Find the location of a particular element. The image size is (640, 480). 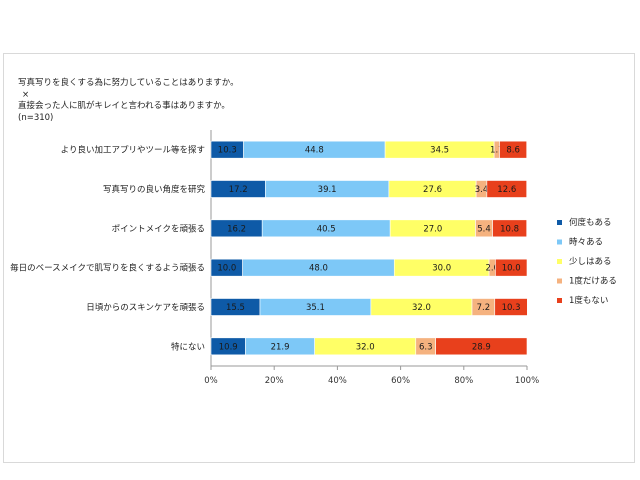

data-label: 34.5 is located at coordinates (439, 151).